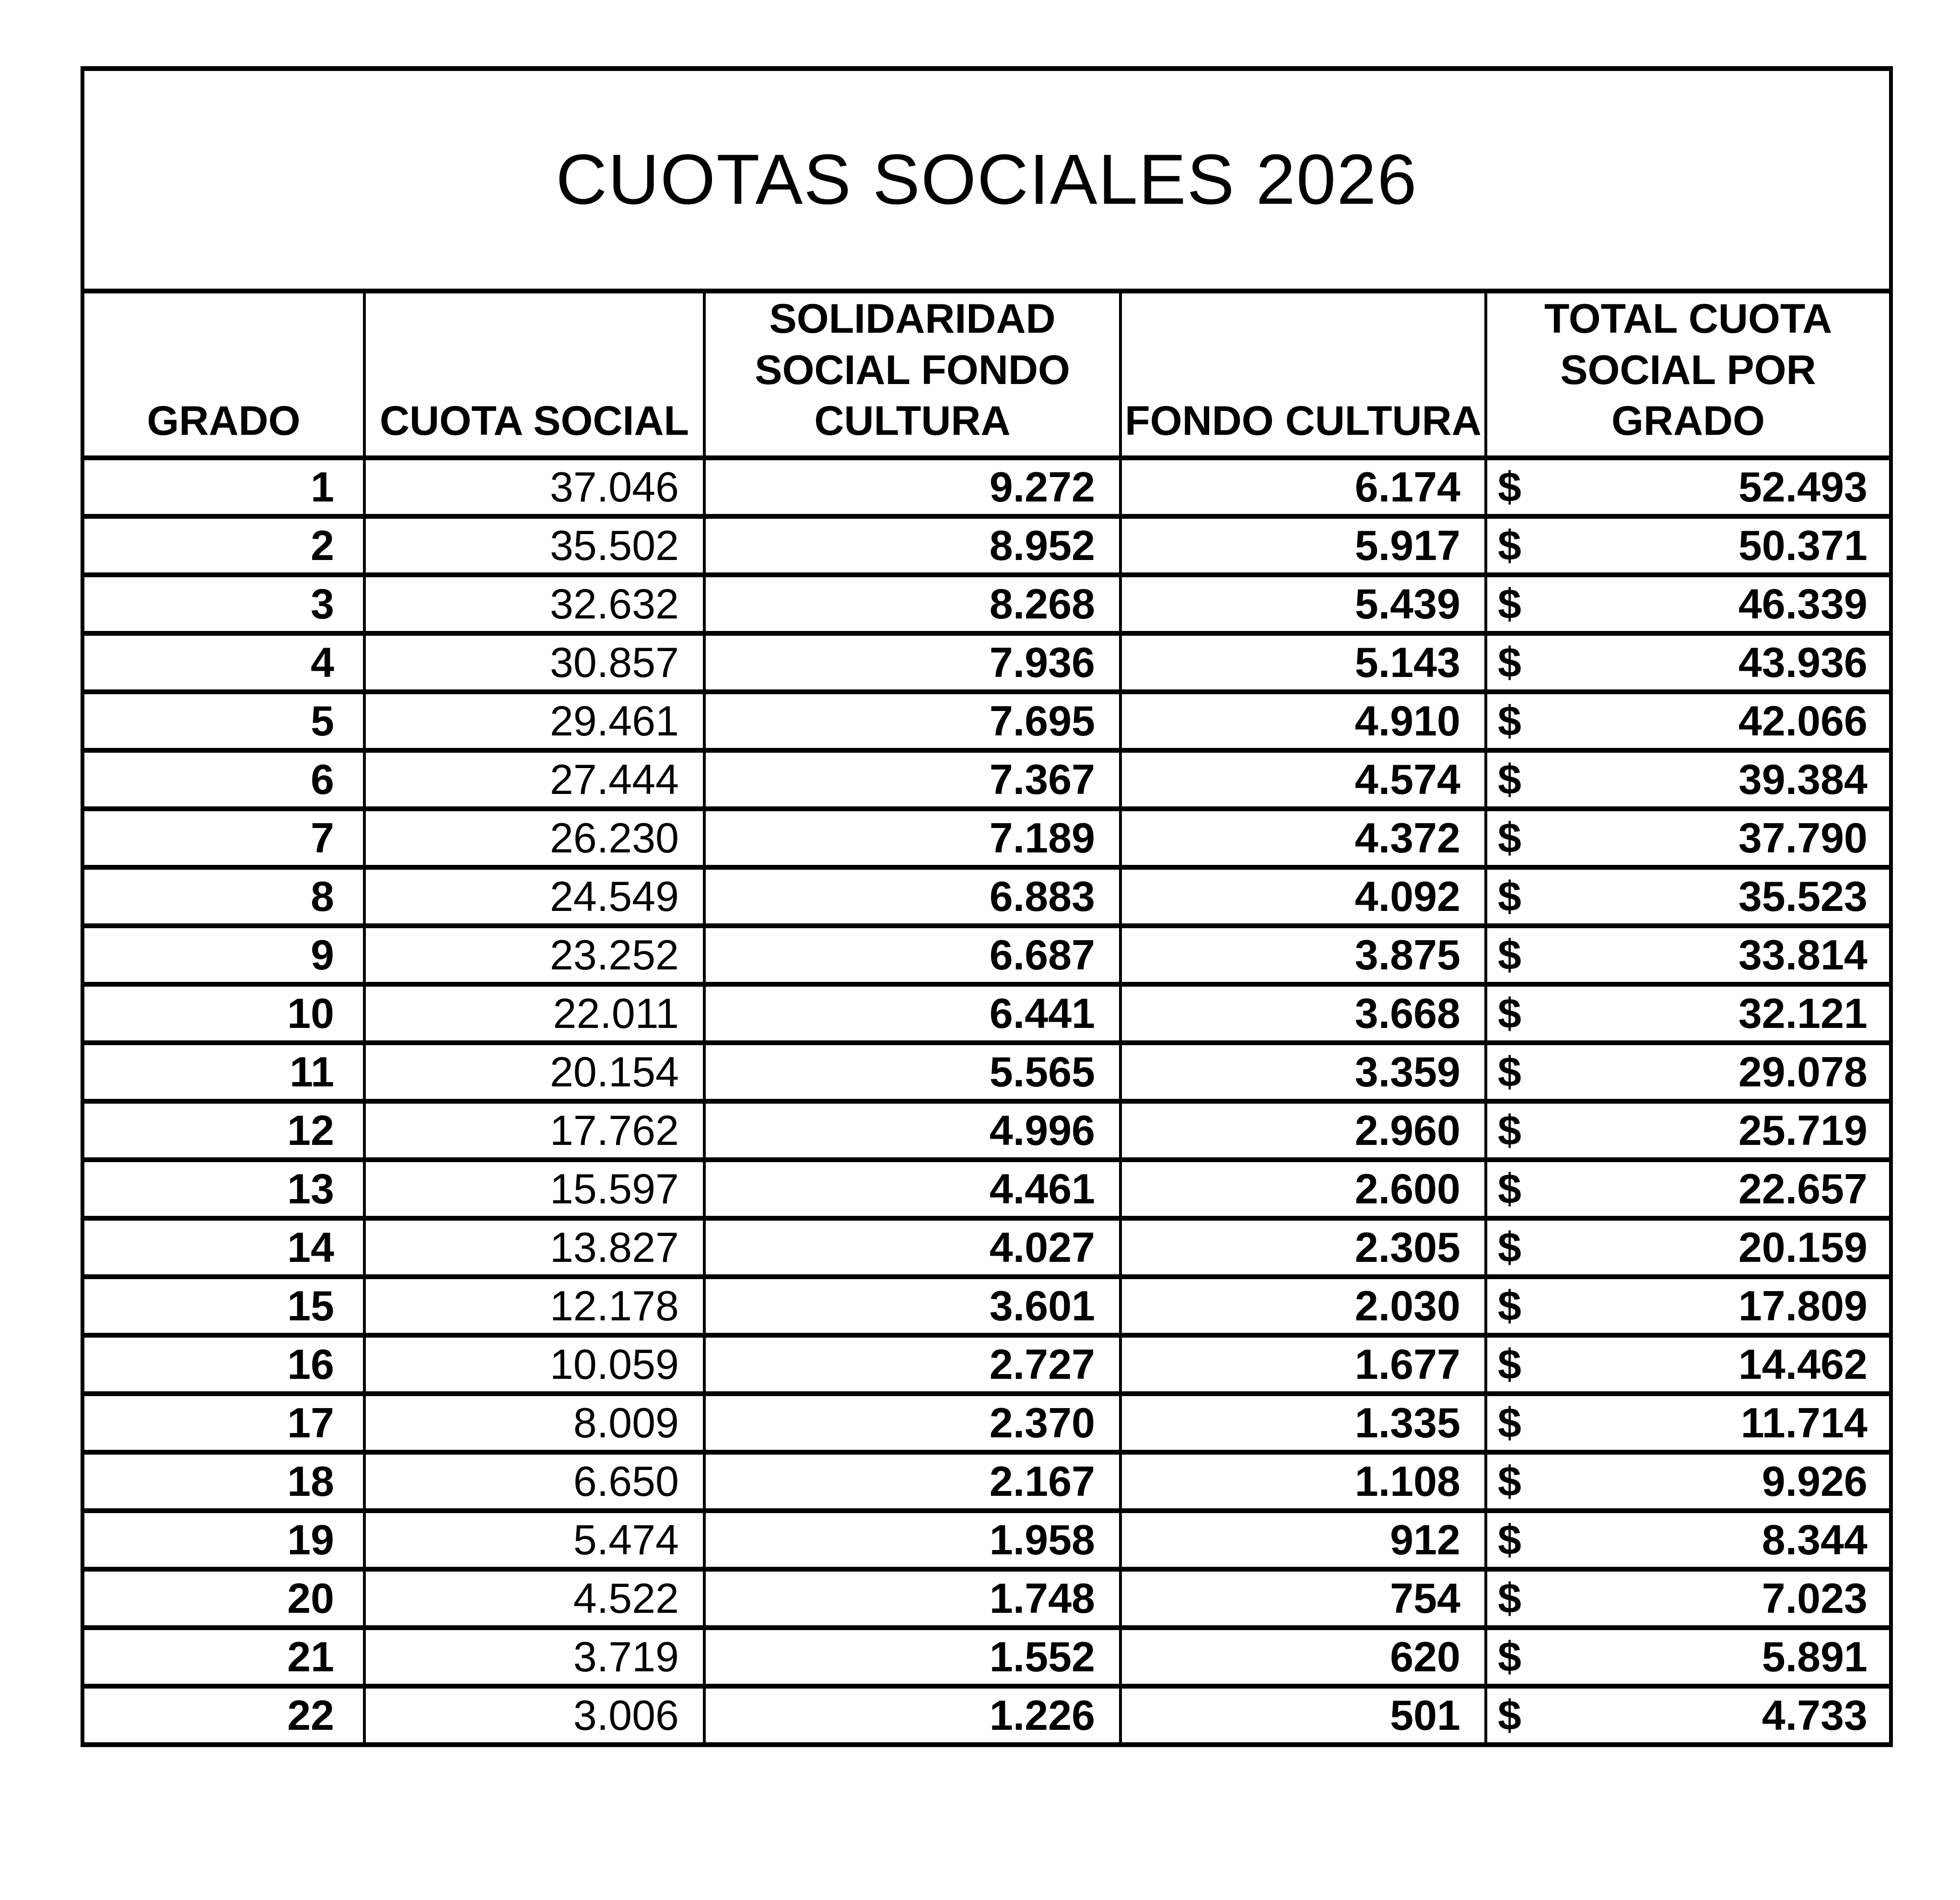  I want to click on total-value: 42.066, so click(1803, 721).